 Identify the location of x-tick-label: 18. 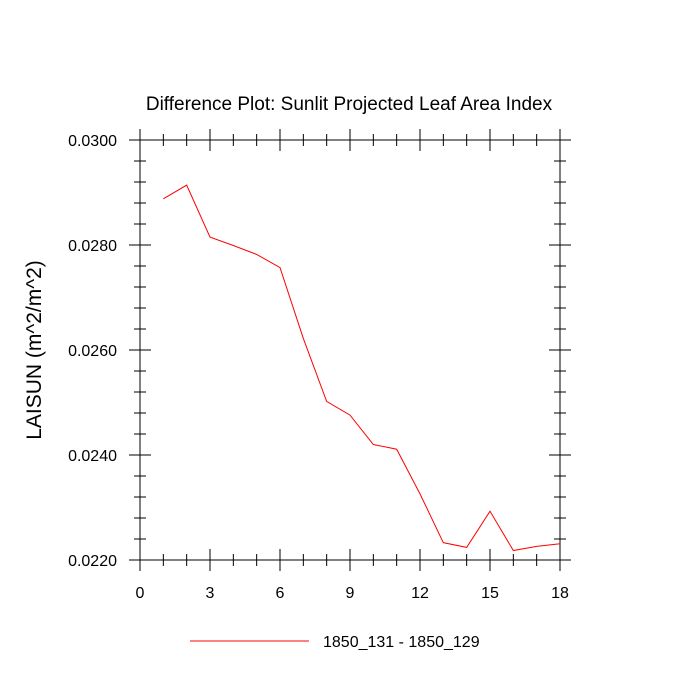
(560, 593).